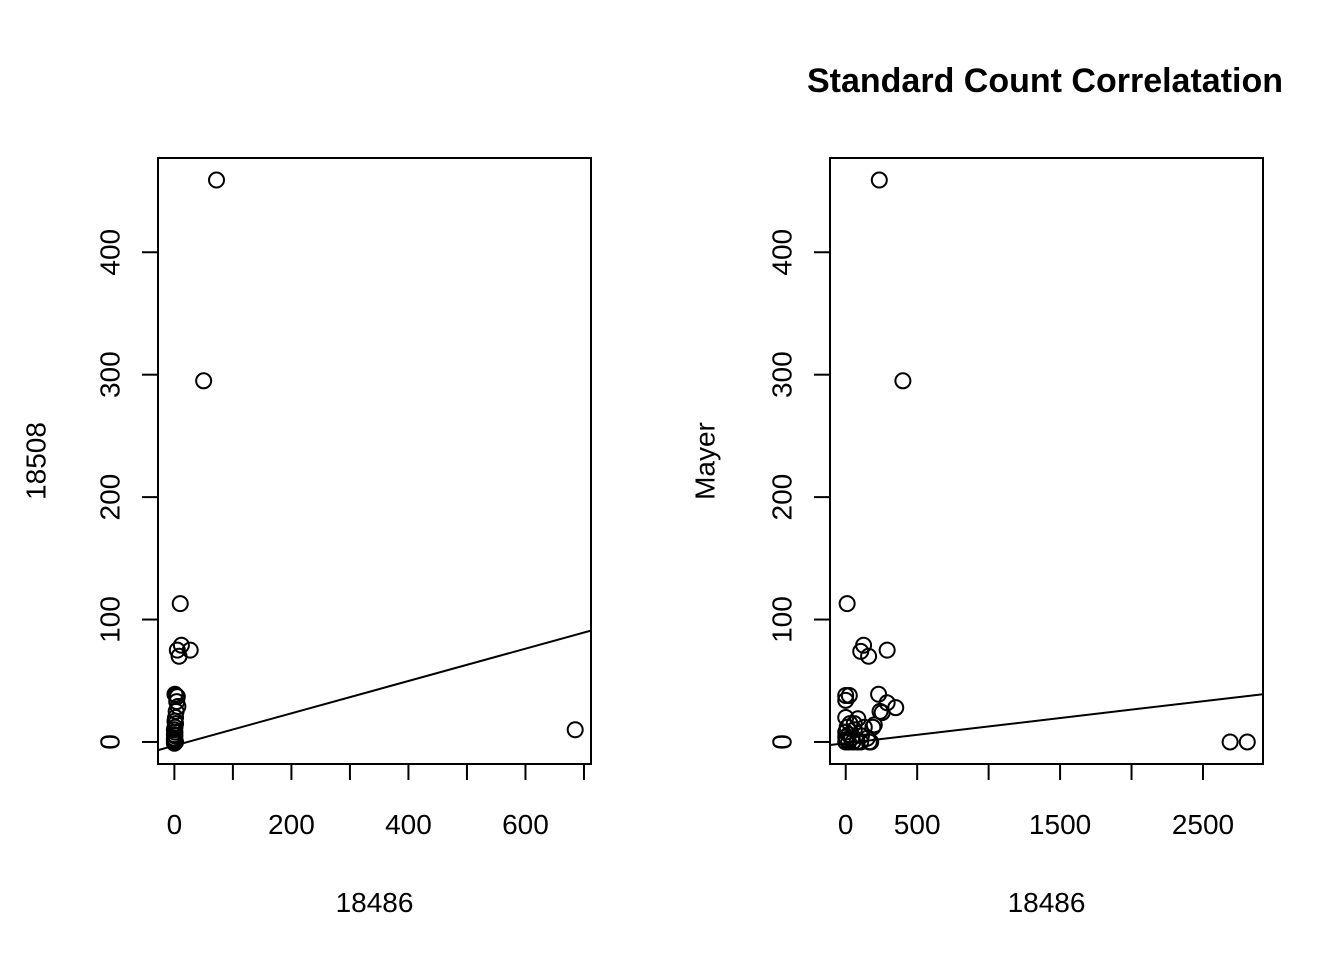 The height and width of the screenshot is (960, 1344). Describe the element at coordinates (917, 824) in the screenshot. I see `x-tick-label: 500` at that location.